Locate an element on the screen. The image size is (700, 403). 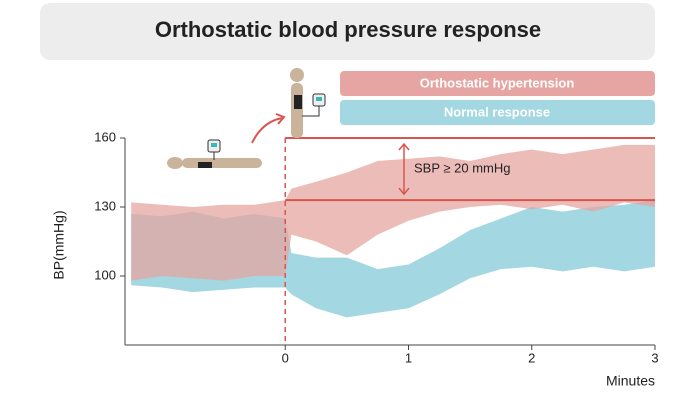
x-tick-label: 0 is located at coordinates (285, 357).